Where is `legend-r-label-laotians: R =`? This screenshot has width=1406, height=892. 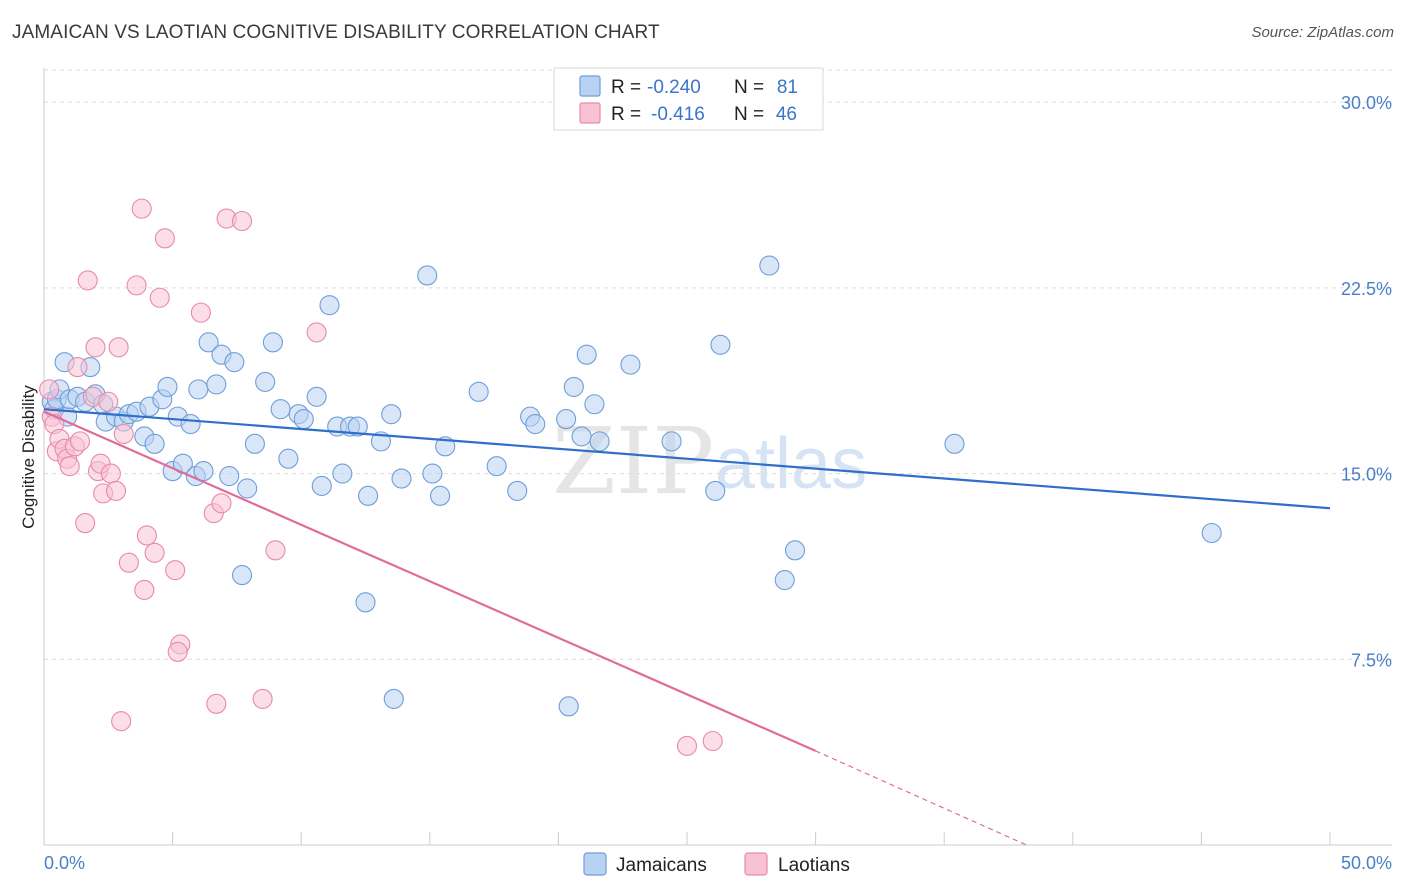 legend-r-label-laotians: R = is located at coordinates (626, 114).